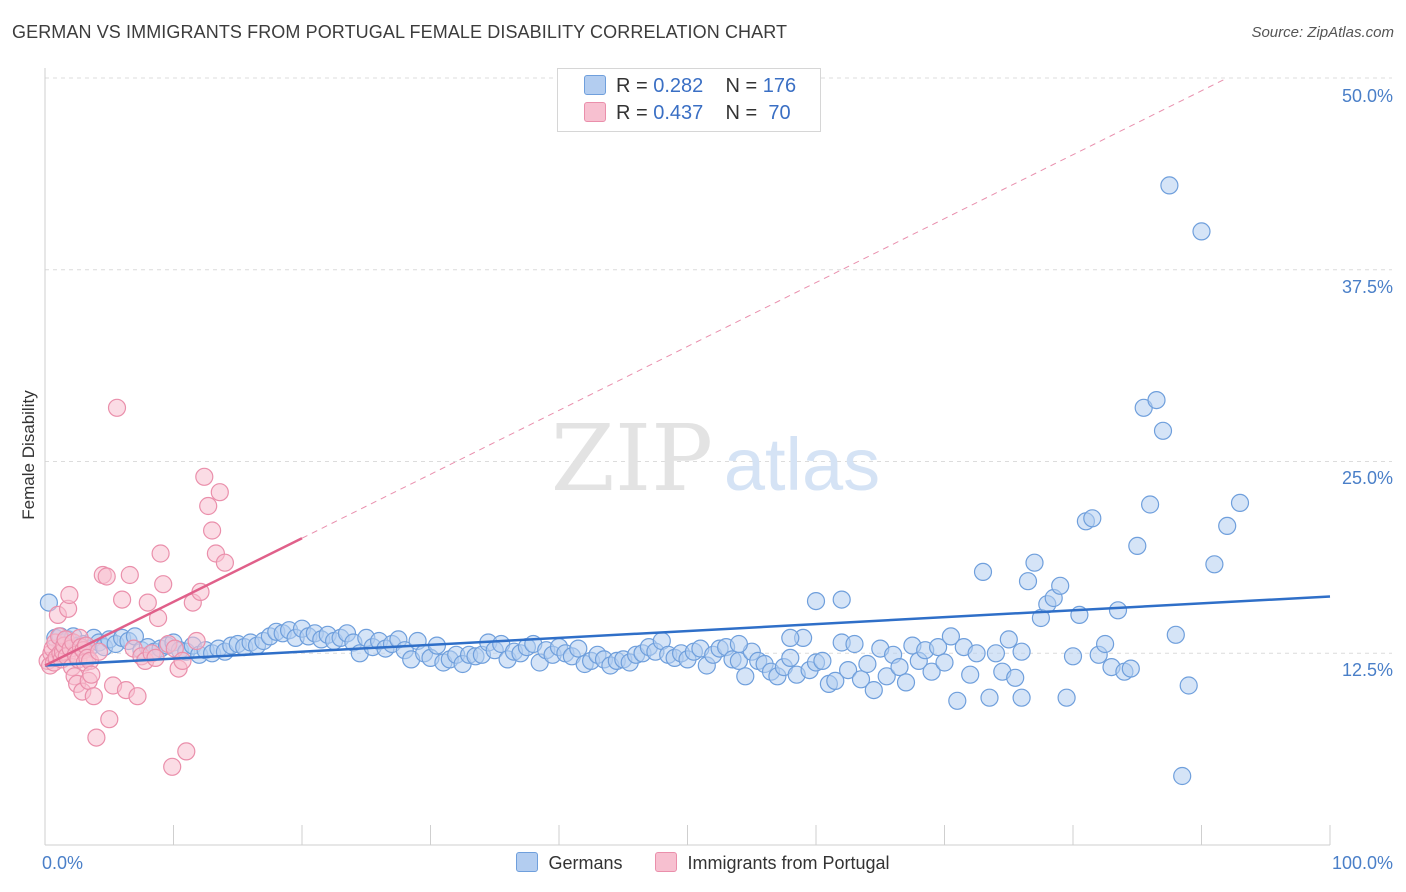 Image resolution: width=1406 pixels, height=892 pixels. Describe the element at coordinates (779, 86) in the screenshot. I see `legend-n-value: 176` at that location.